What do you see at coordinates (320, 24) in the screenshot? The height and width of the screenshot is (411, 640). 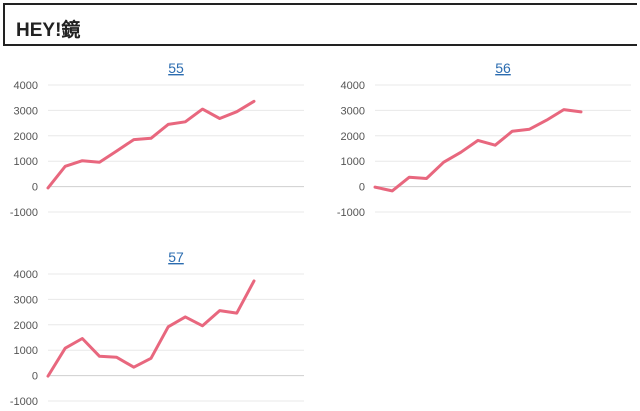 I see `page-header: HEY!鏡` at bounding box center [320, 24].